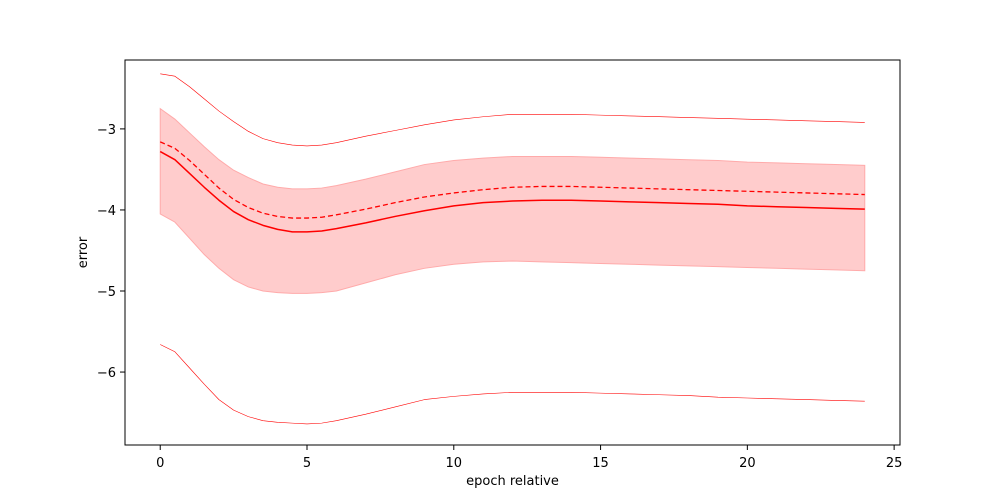  Describe the element at coordinates (83, 252) in the screenshot. I see `y-axis-label: error` at that location.